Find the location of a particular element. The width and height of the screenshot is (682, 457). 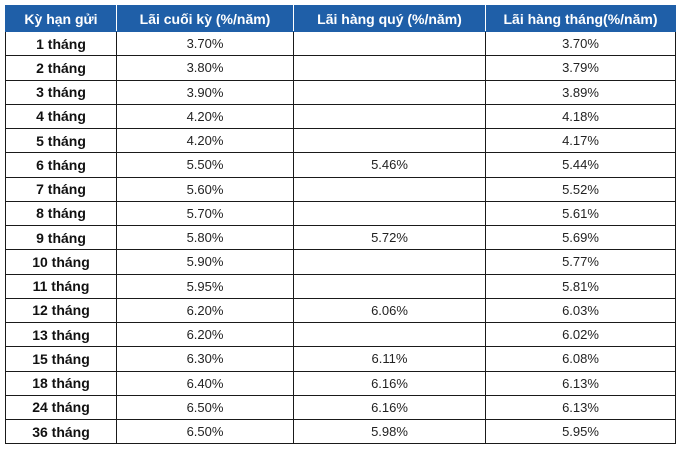

table-row: 24 tháng 6.50% 6.16% 6.13% is located at coordinates (340, 407).